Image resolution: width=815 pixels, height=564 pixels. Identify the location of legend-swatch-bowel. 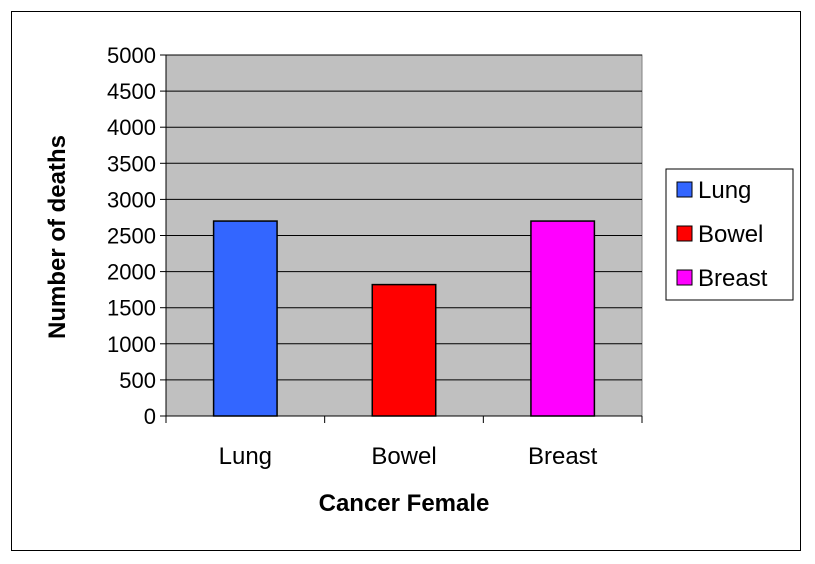
(684, 233).